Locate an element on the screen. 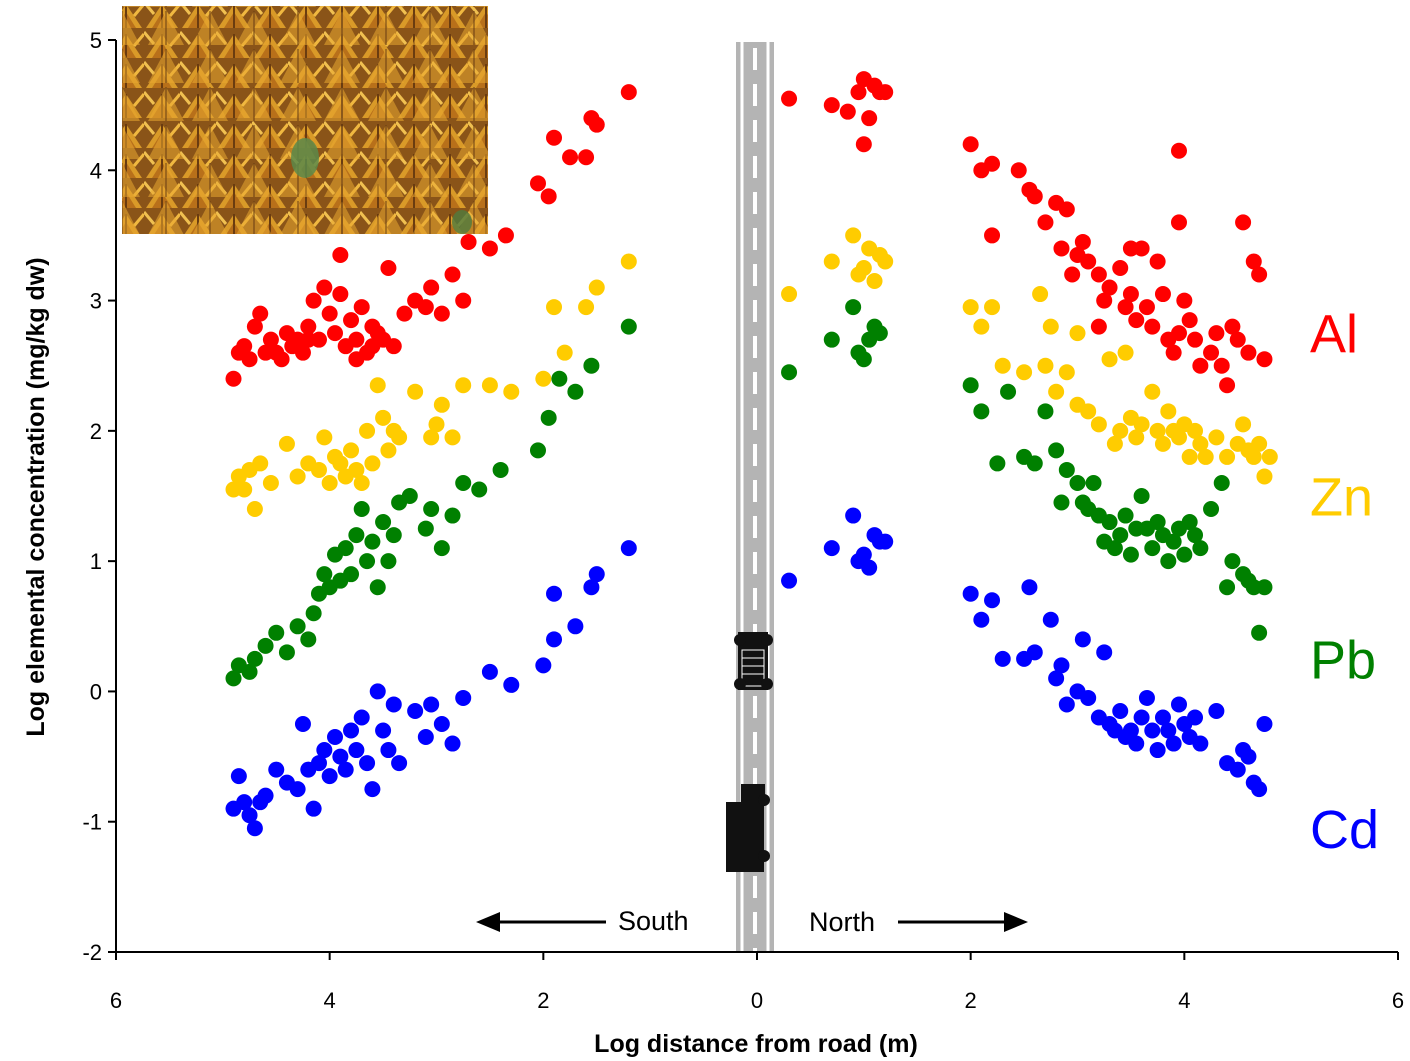  y-tick-label: -1 is located at coordinates (92, 822).